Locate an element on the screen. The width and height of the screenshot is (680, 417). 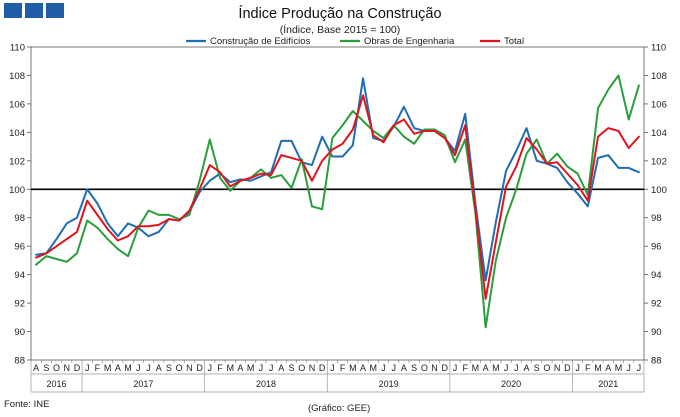
x-year-label: 2020 is located at coordinates (511, 384).